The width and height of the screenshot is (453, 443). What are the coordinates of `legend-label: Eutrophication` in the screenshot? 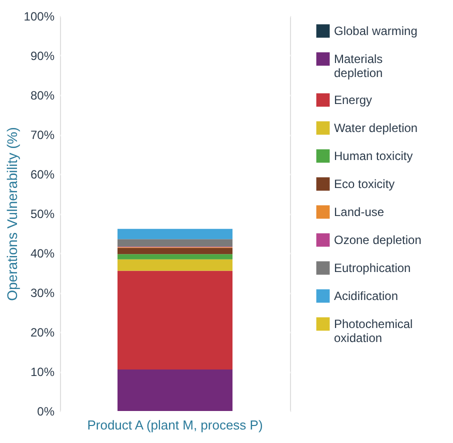 It's located at (372, 268).